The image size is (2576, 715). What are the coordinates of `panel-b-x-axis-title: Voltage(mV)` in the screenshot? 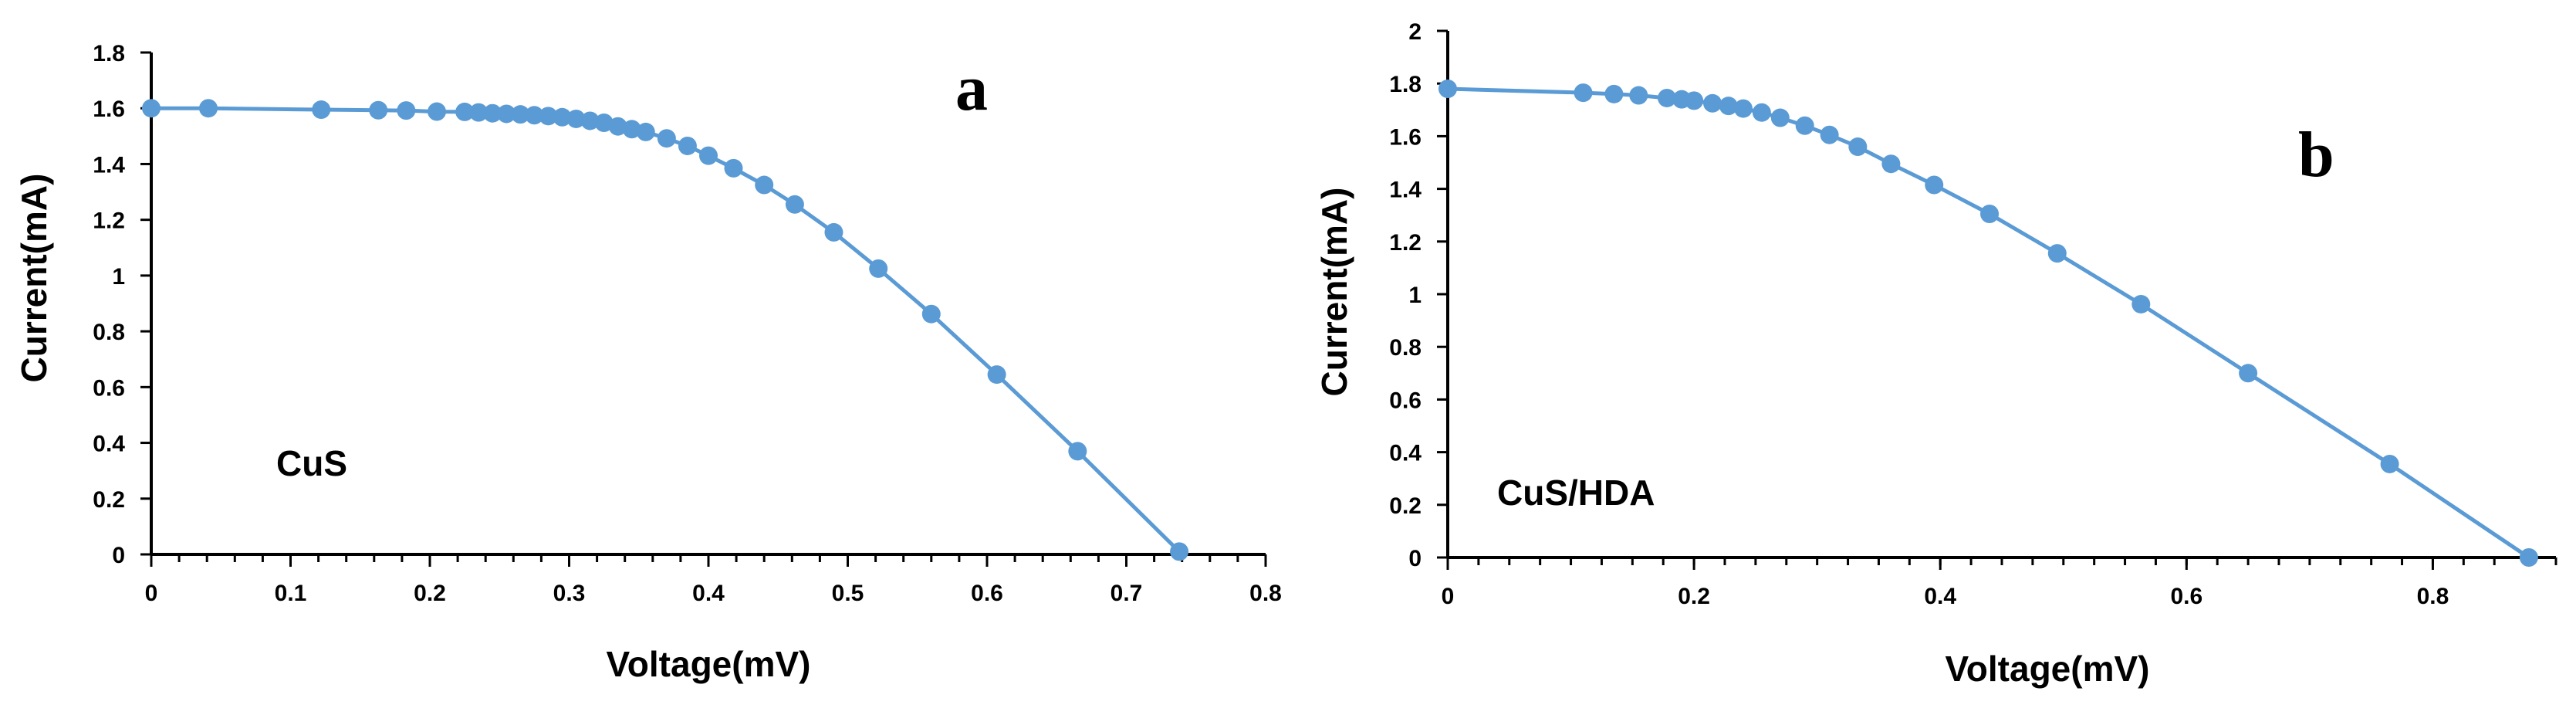 It's located at (2048, 669).